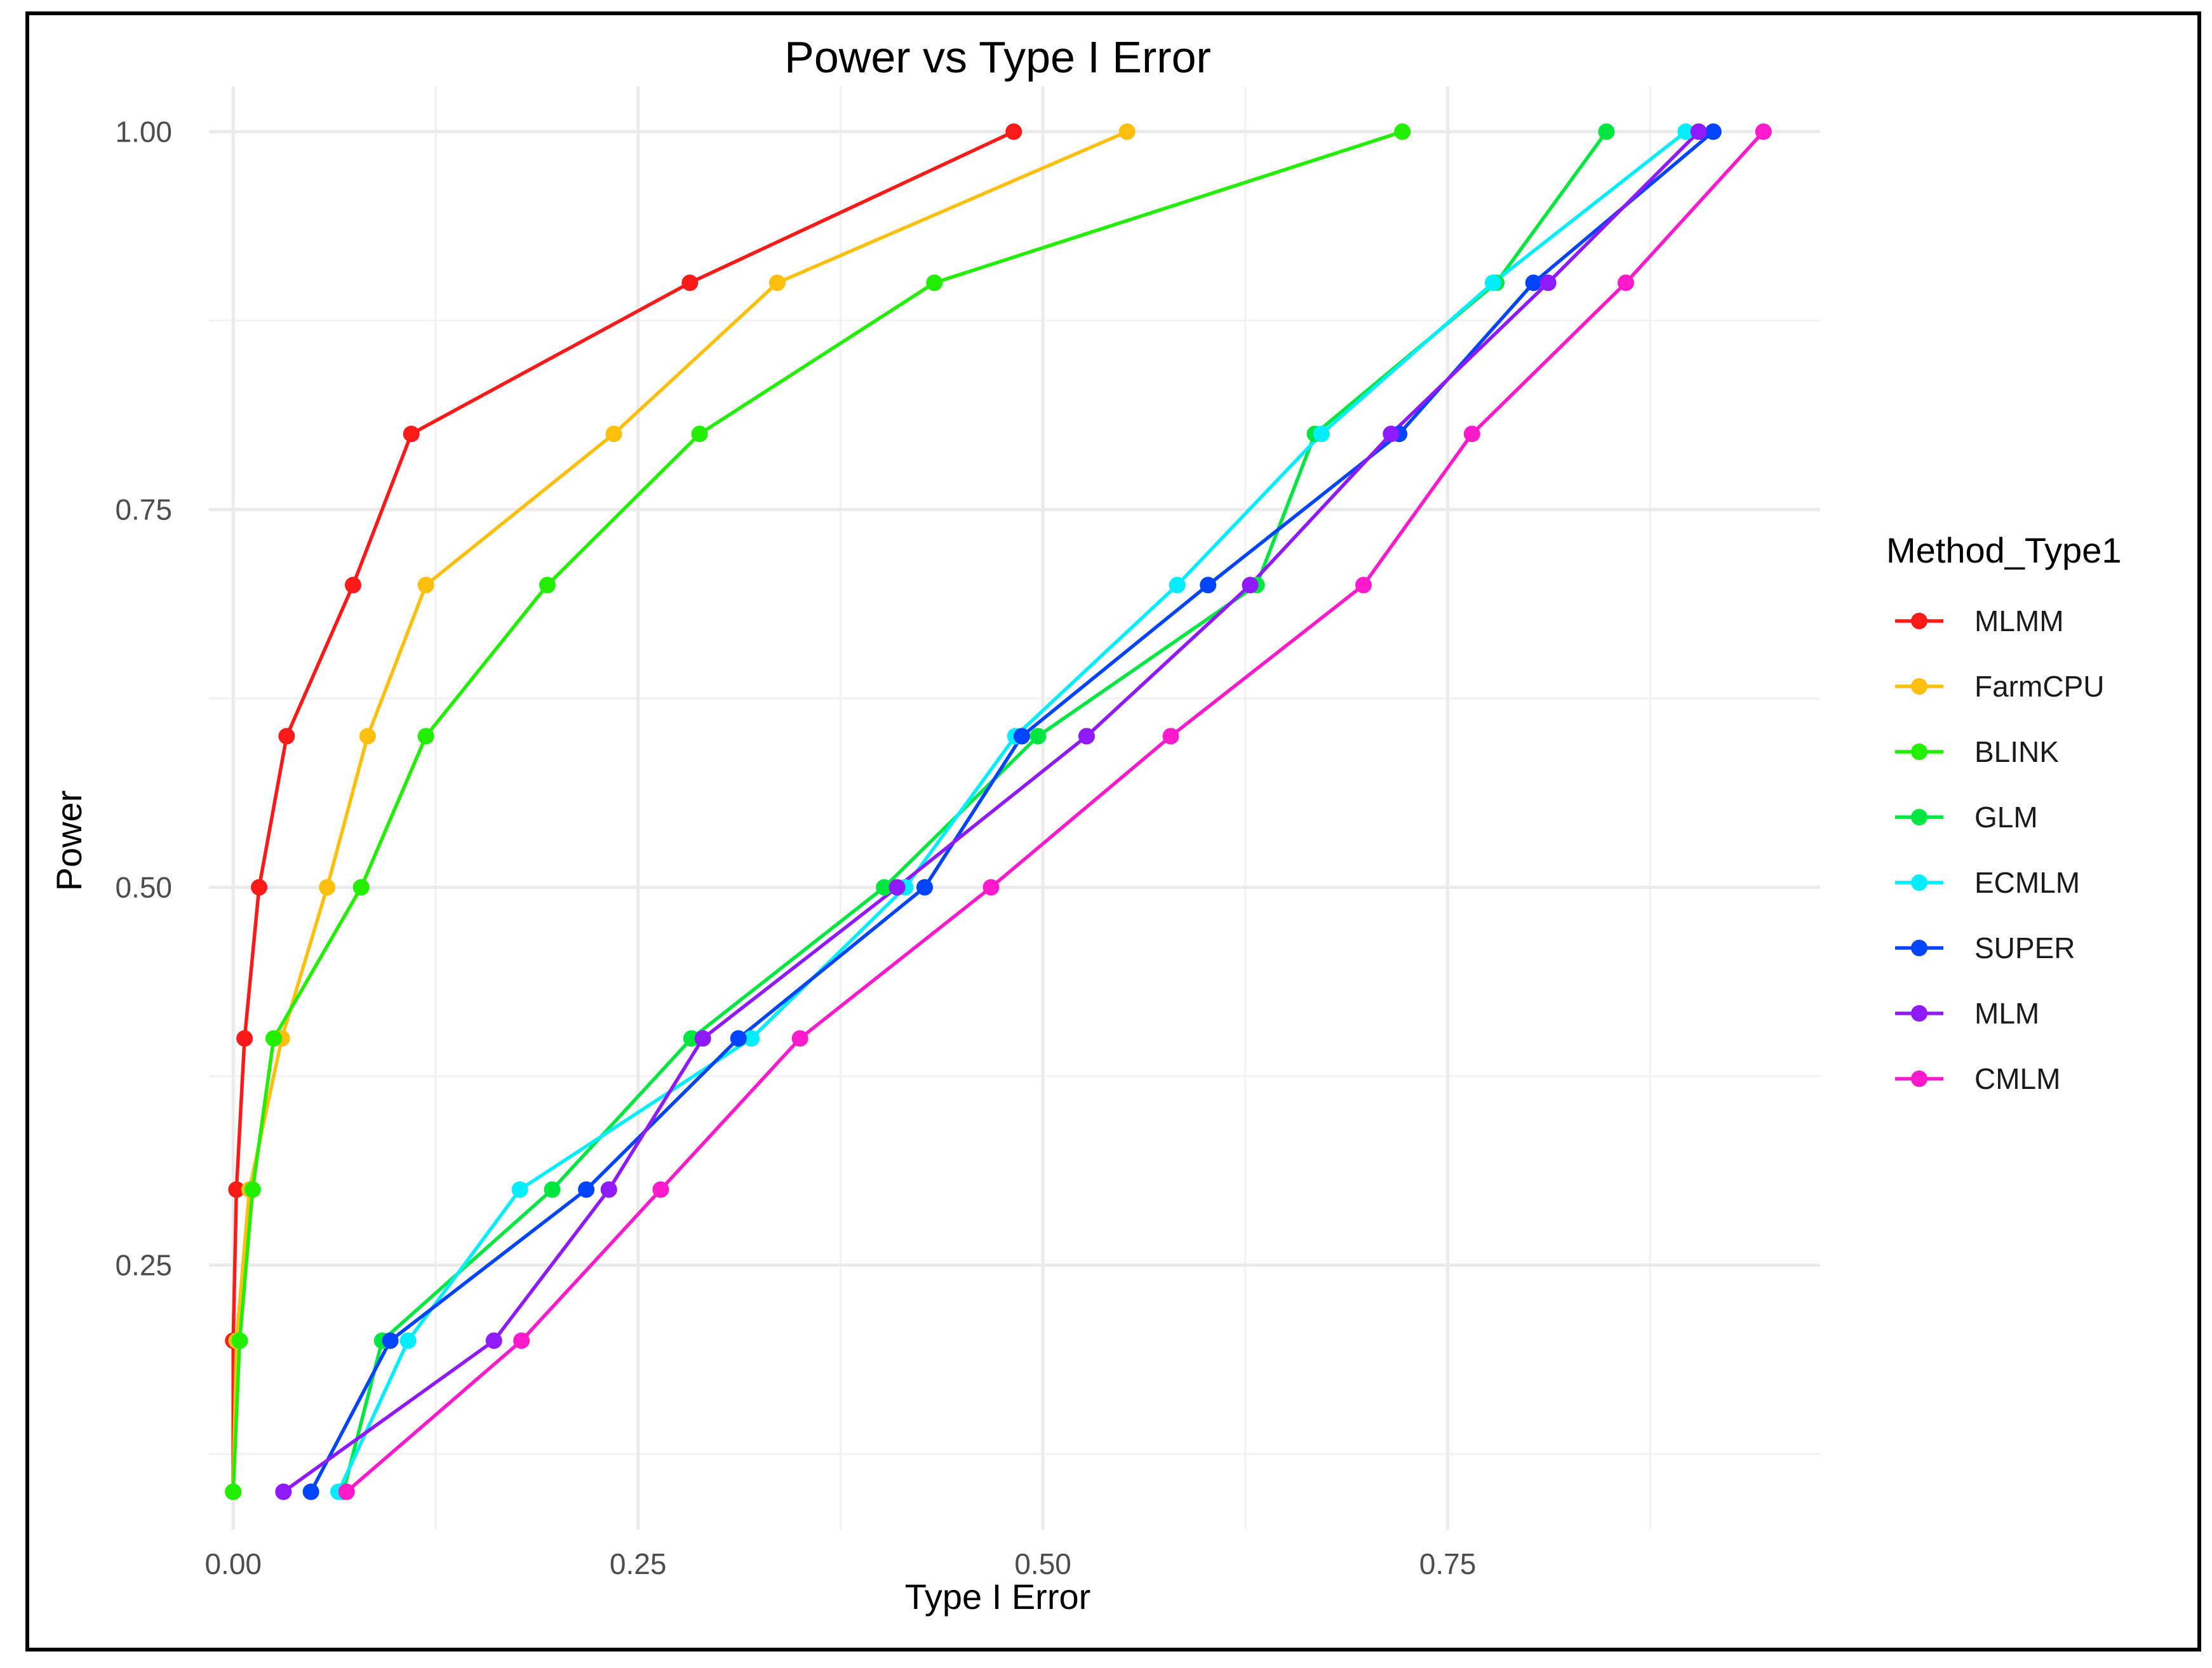 The width and height of the screenshot is (2212, 1668). I want to click on legend-item-farmcpu: FarmCPU, so click(1999, 686).